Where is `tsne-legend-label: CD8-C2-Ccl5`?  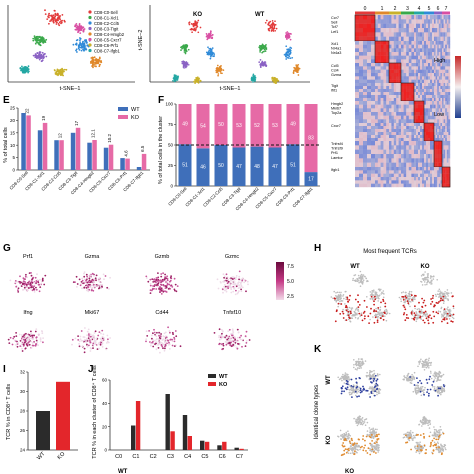 tsne-legend-label: CD8-C2-Ccl5 is located at coordinates (107, 23).